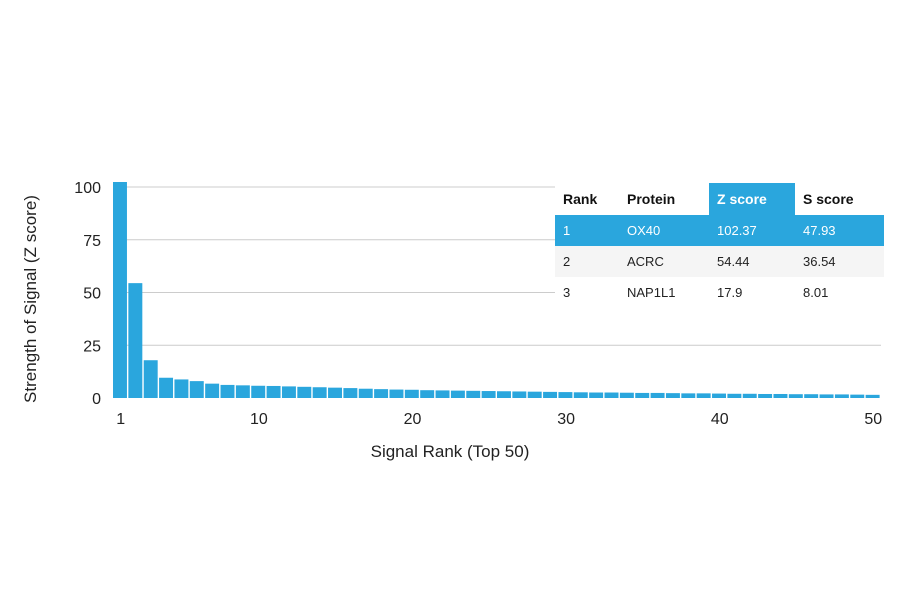  Describe the element at coordinates (643, 230) in the screenshot. I see `table-cell: OX40` at that location.